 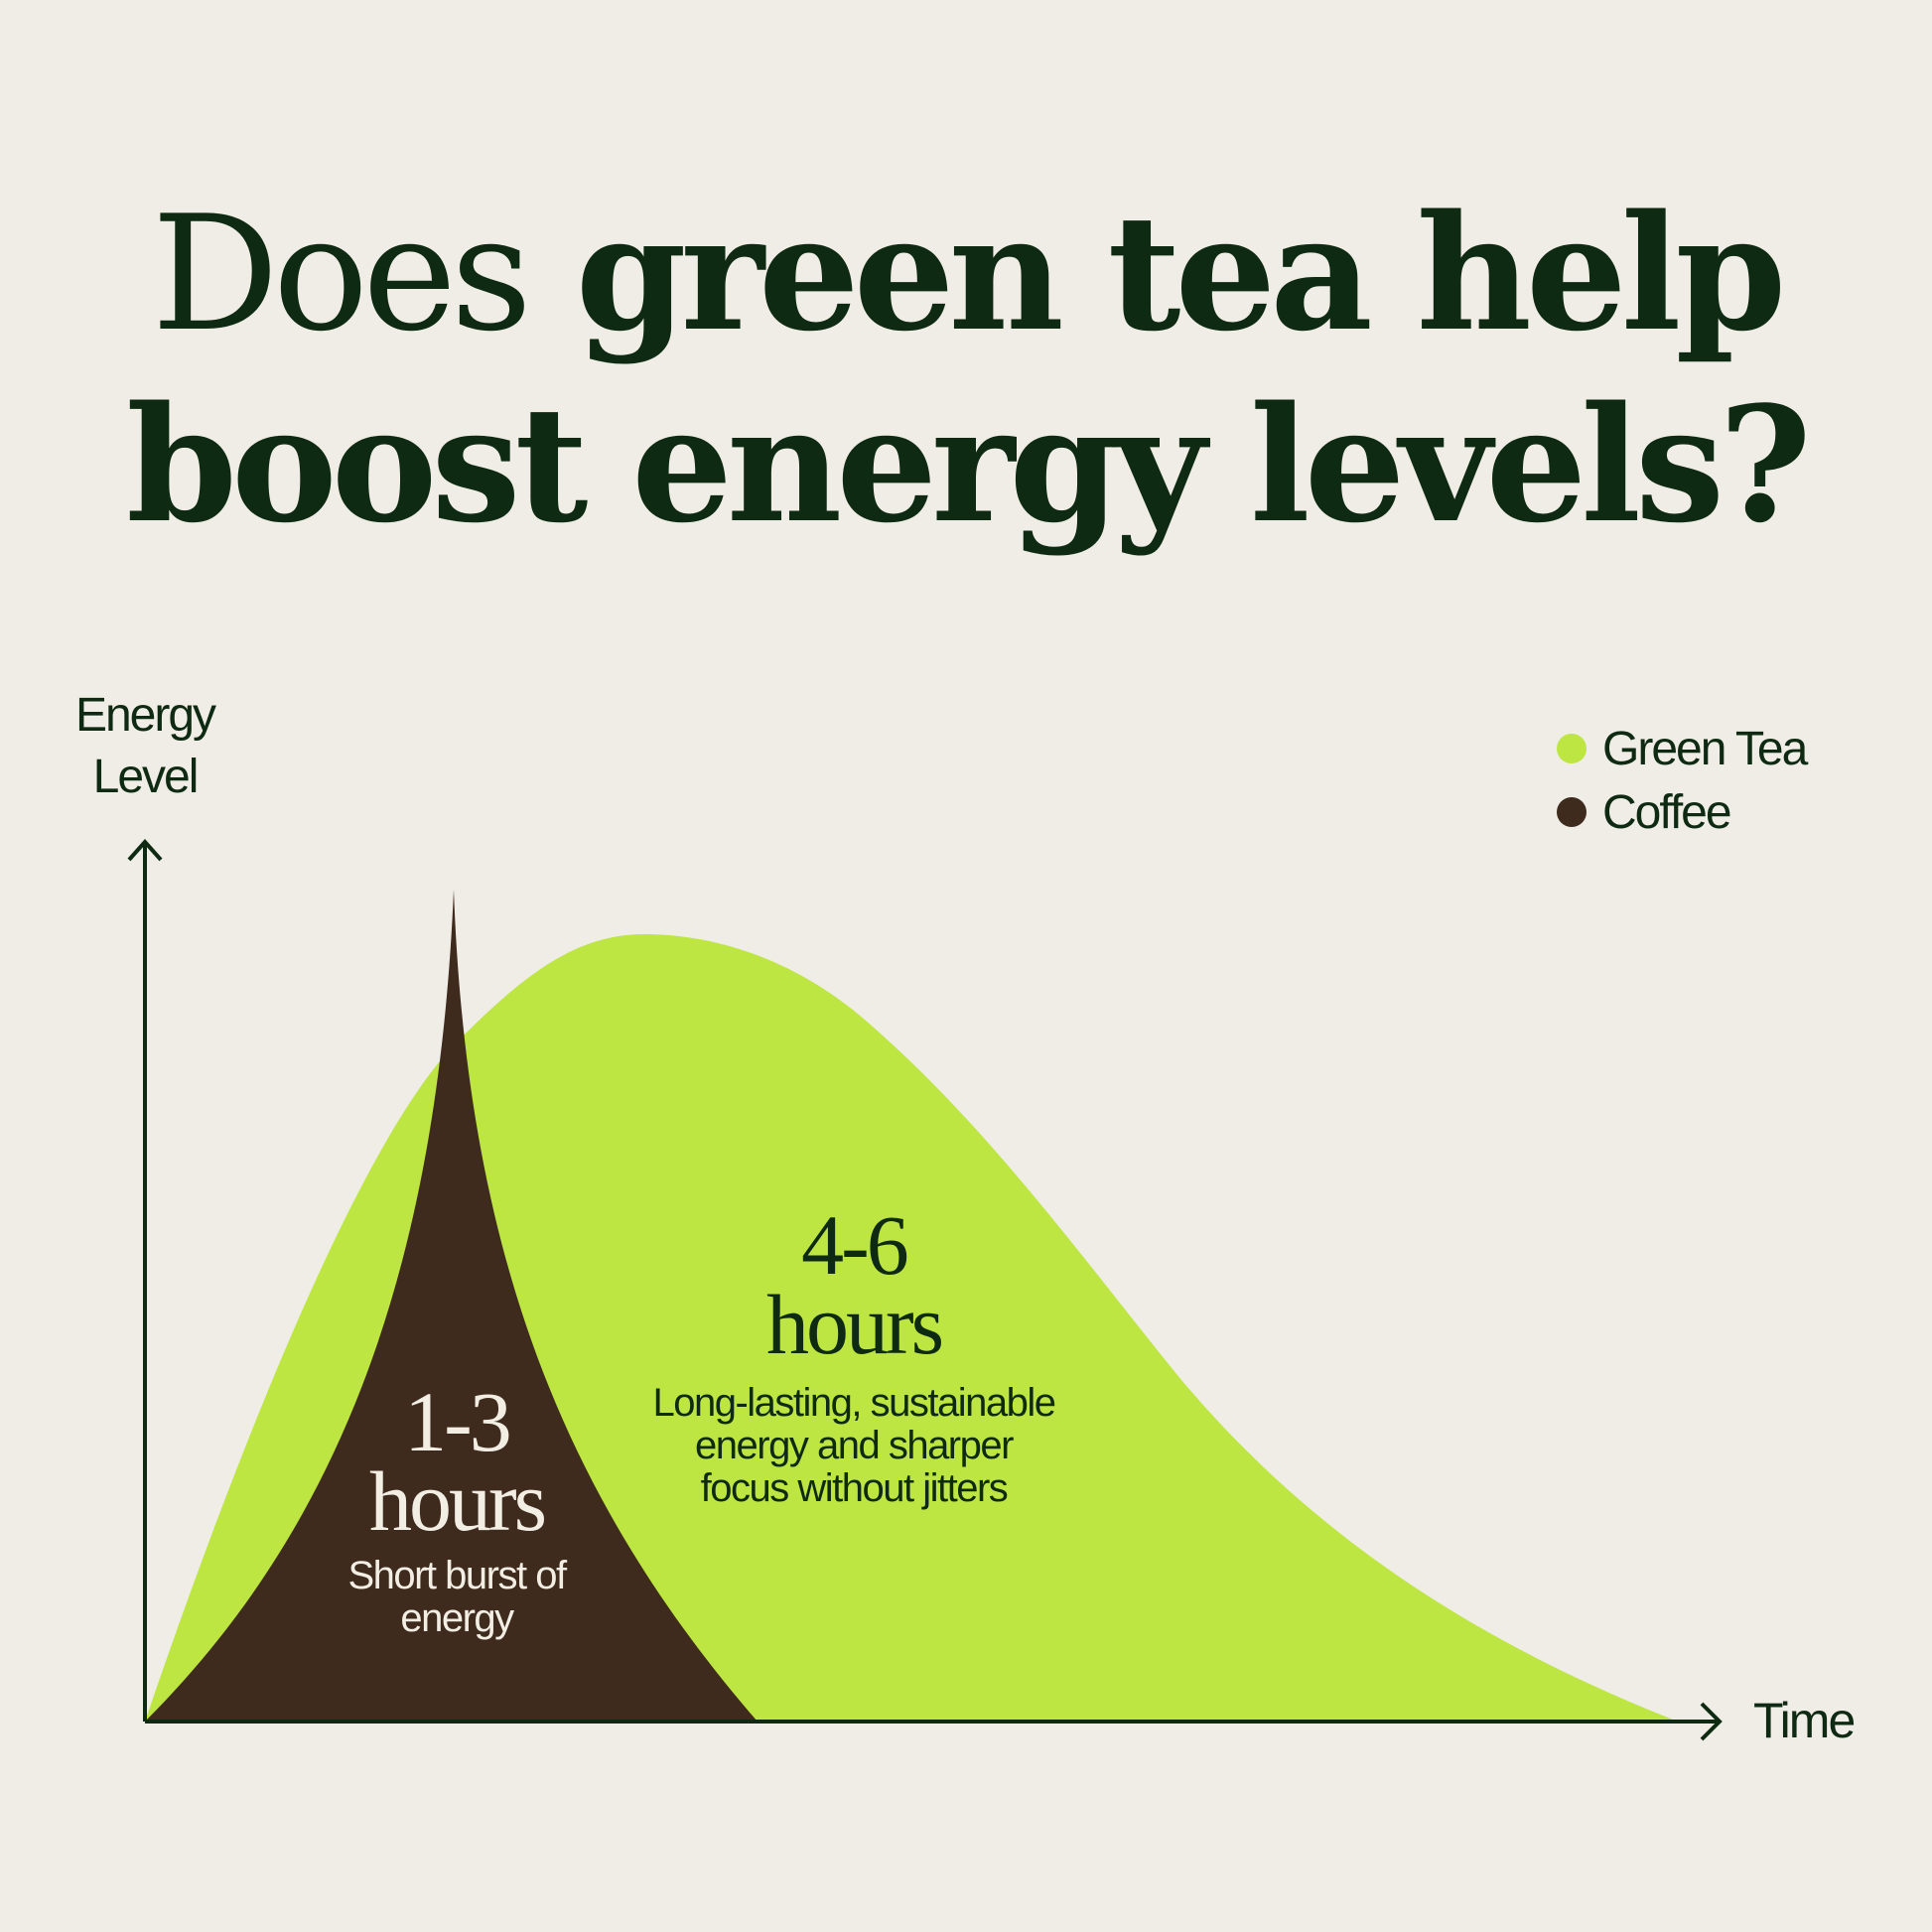 I want to click on title-words: green tea help, so click(x=1181, y=273).